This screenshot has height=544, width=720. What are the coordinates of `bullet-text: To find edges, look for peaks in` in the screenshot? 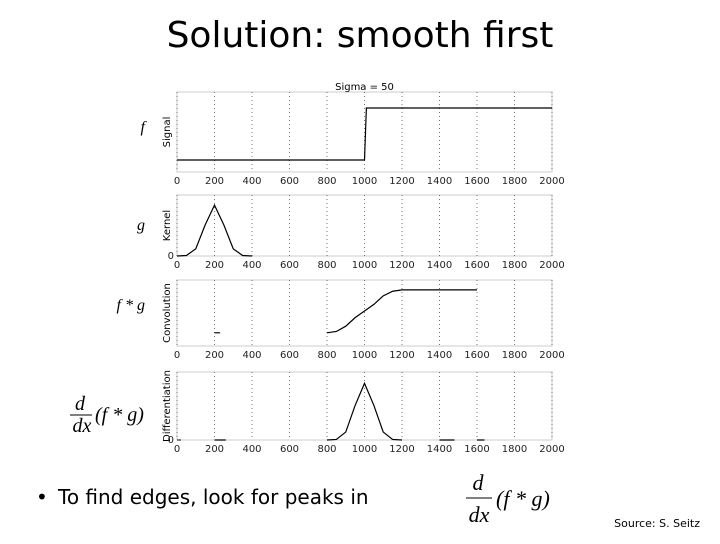 It's located at (213, 497).